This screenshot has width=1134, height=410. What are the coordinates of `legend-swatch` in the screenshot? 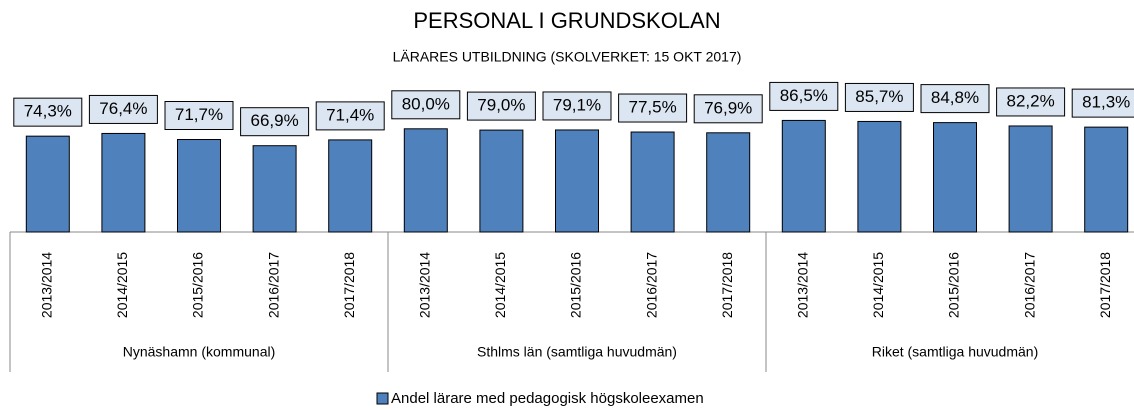 It's located at (382, 398).